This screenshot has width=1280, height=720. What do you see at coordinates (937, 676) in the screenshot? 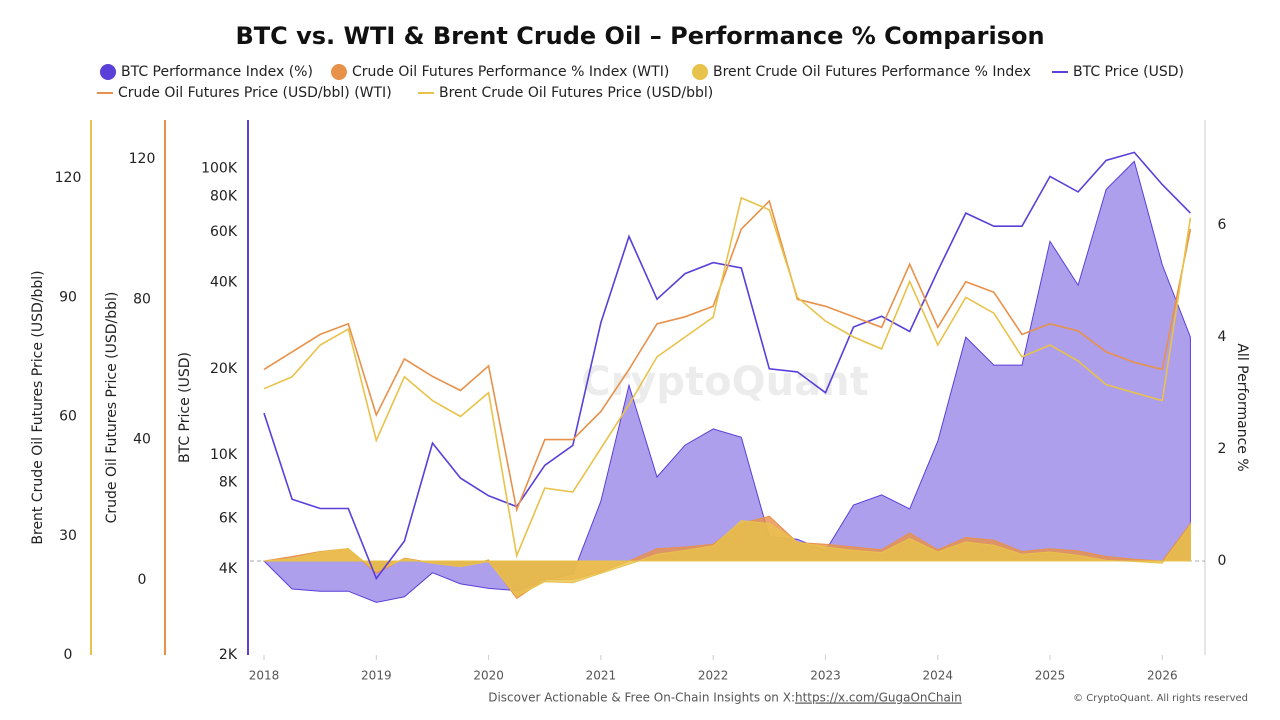
I see `x-tick-label: 2024` at bounding box center [937, 676].